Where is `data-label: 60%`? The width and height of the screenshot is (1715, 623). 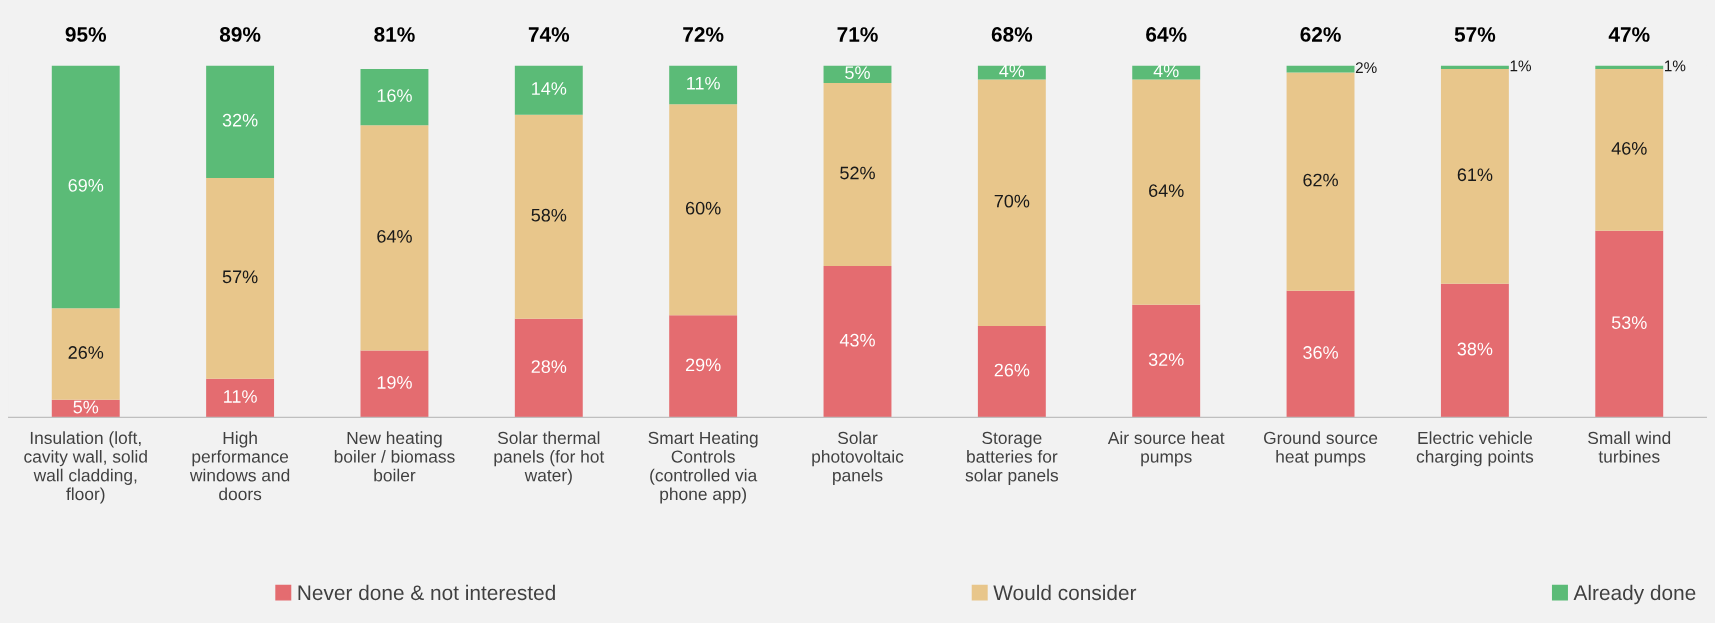
data-label: 60% is located at coordinates (703, 208).